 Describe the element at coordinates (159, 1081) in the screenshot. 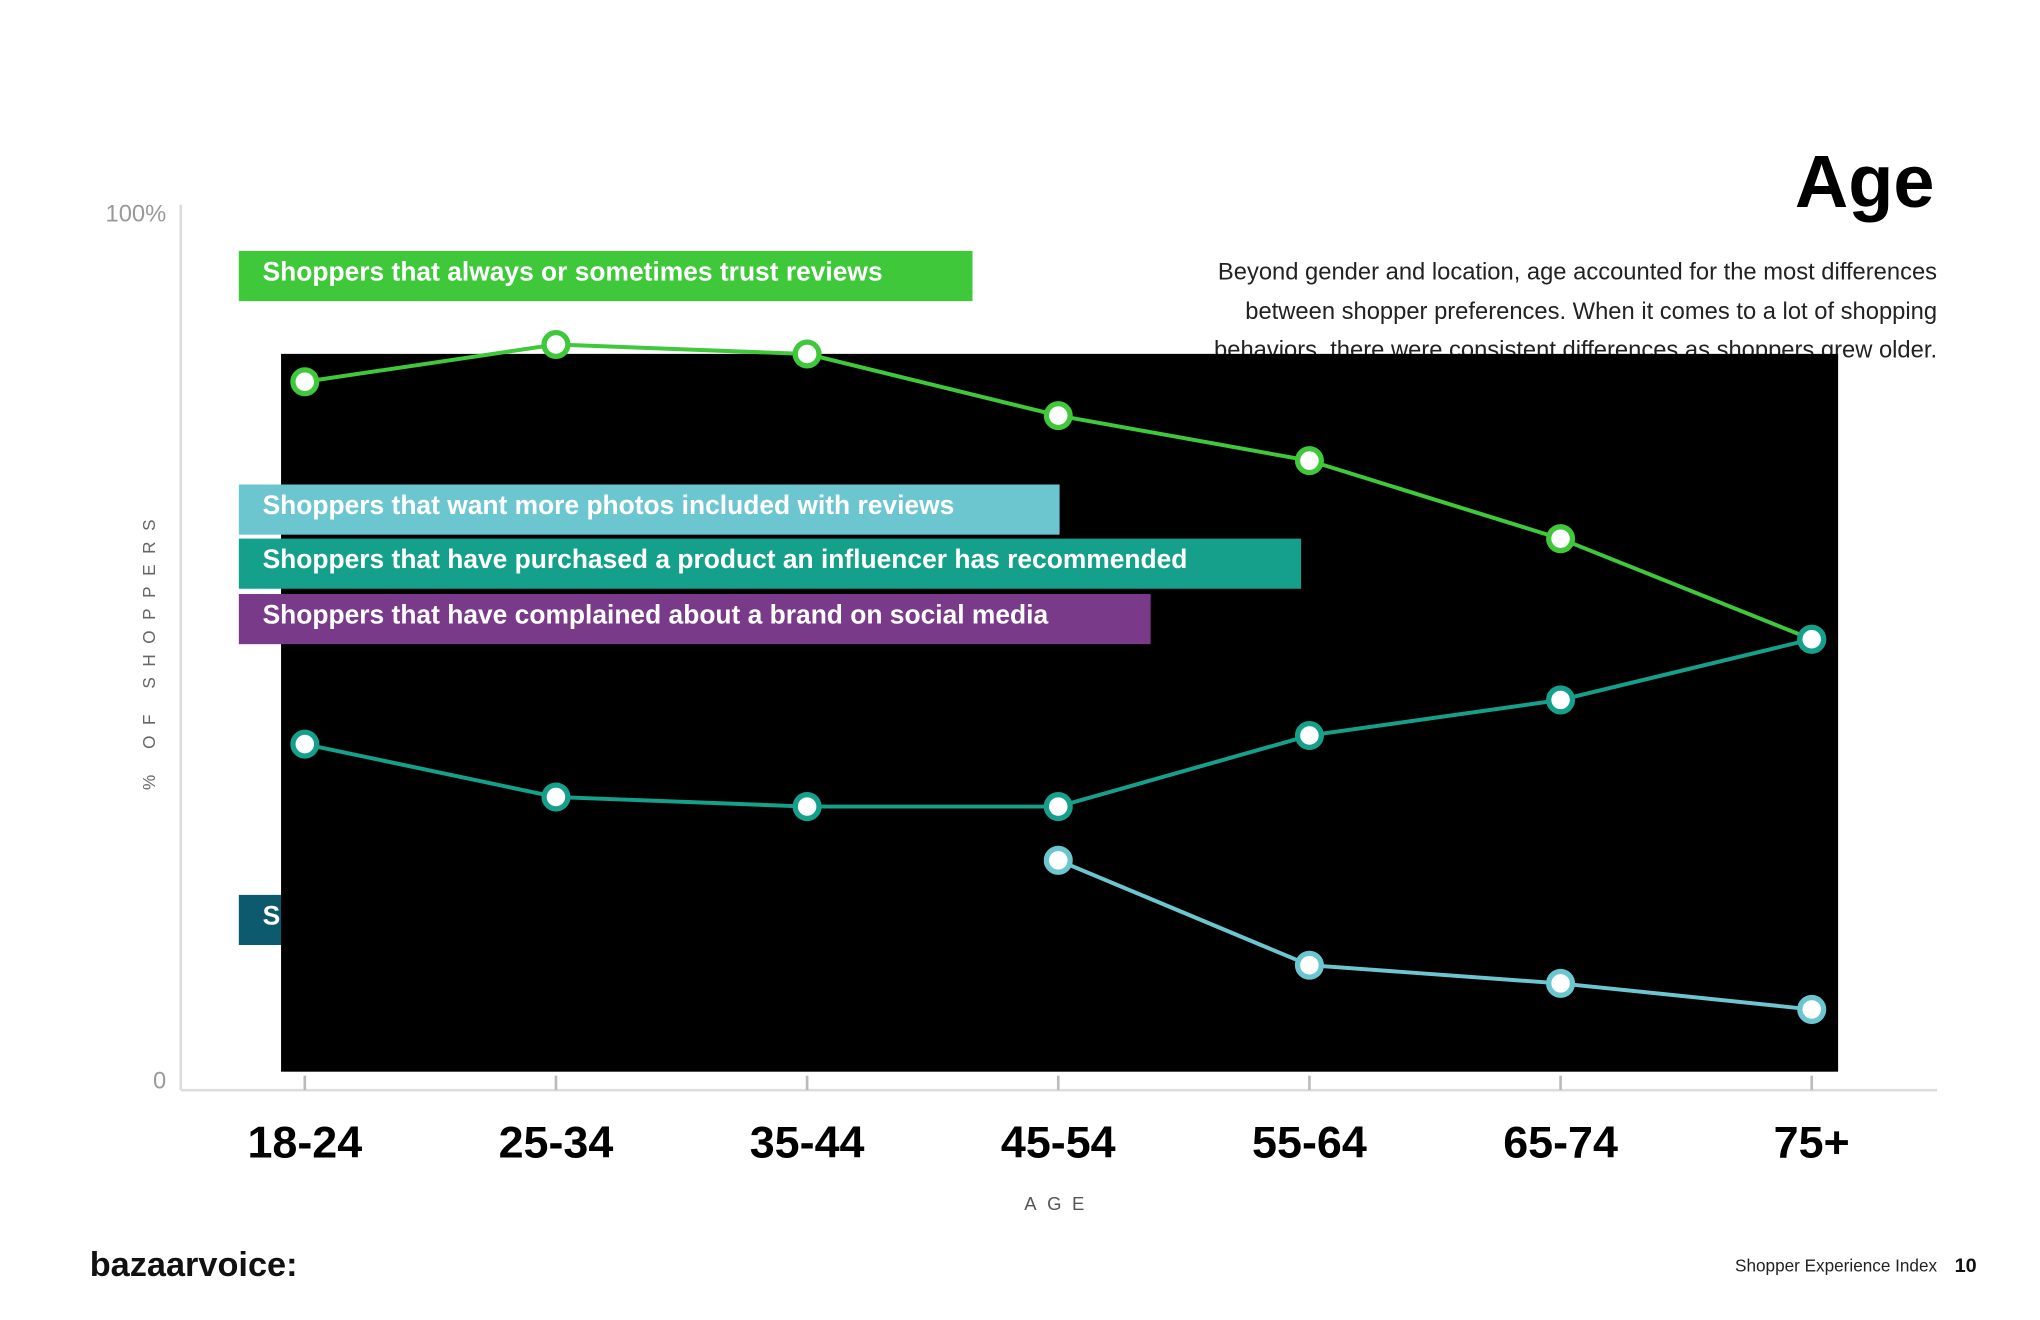

I see `y-tick-label: 0` at that location.